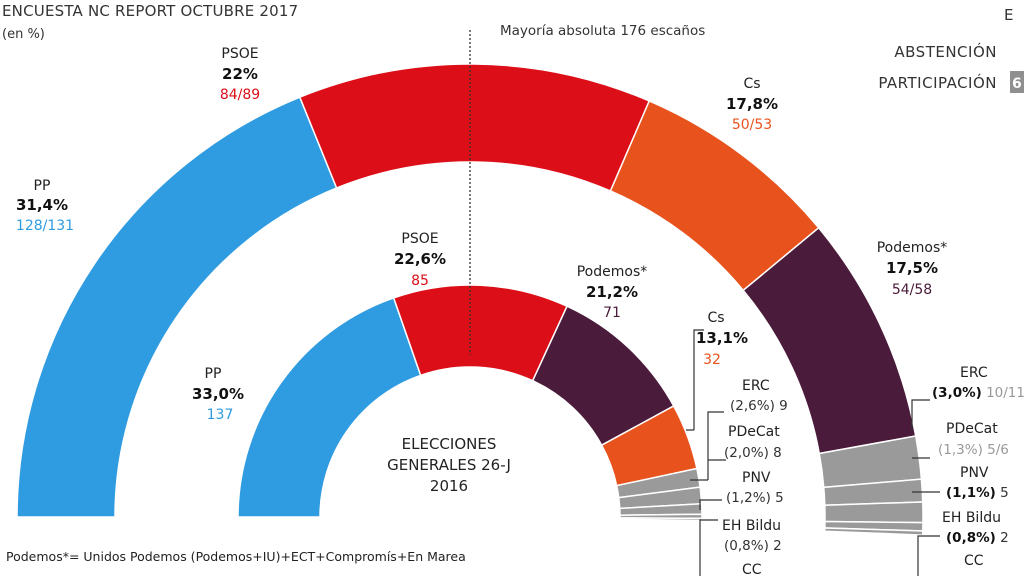 This screenshot has width=1024, height=576. I want to click on label-2016-psoe-seats: 85, so click(420, 281).